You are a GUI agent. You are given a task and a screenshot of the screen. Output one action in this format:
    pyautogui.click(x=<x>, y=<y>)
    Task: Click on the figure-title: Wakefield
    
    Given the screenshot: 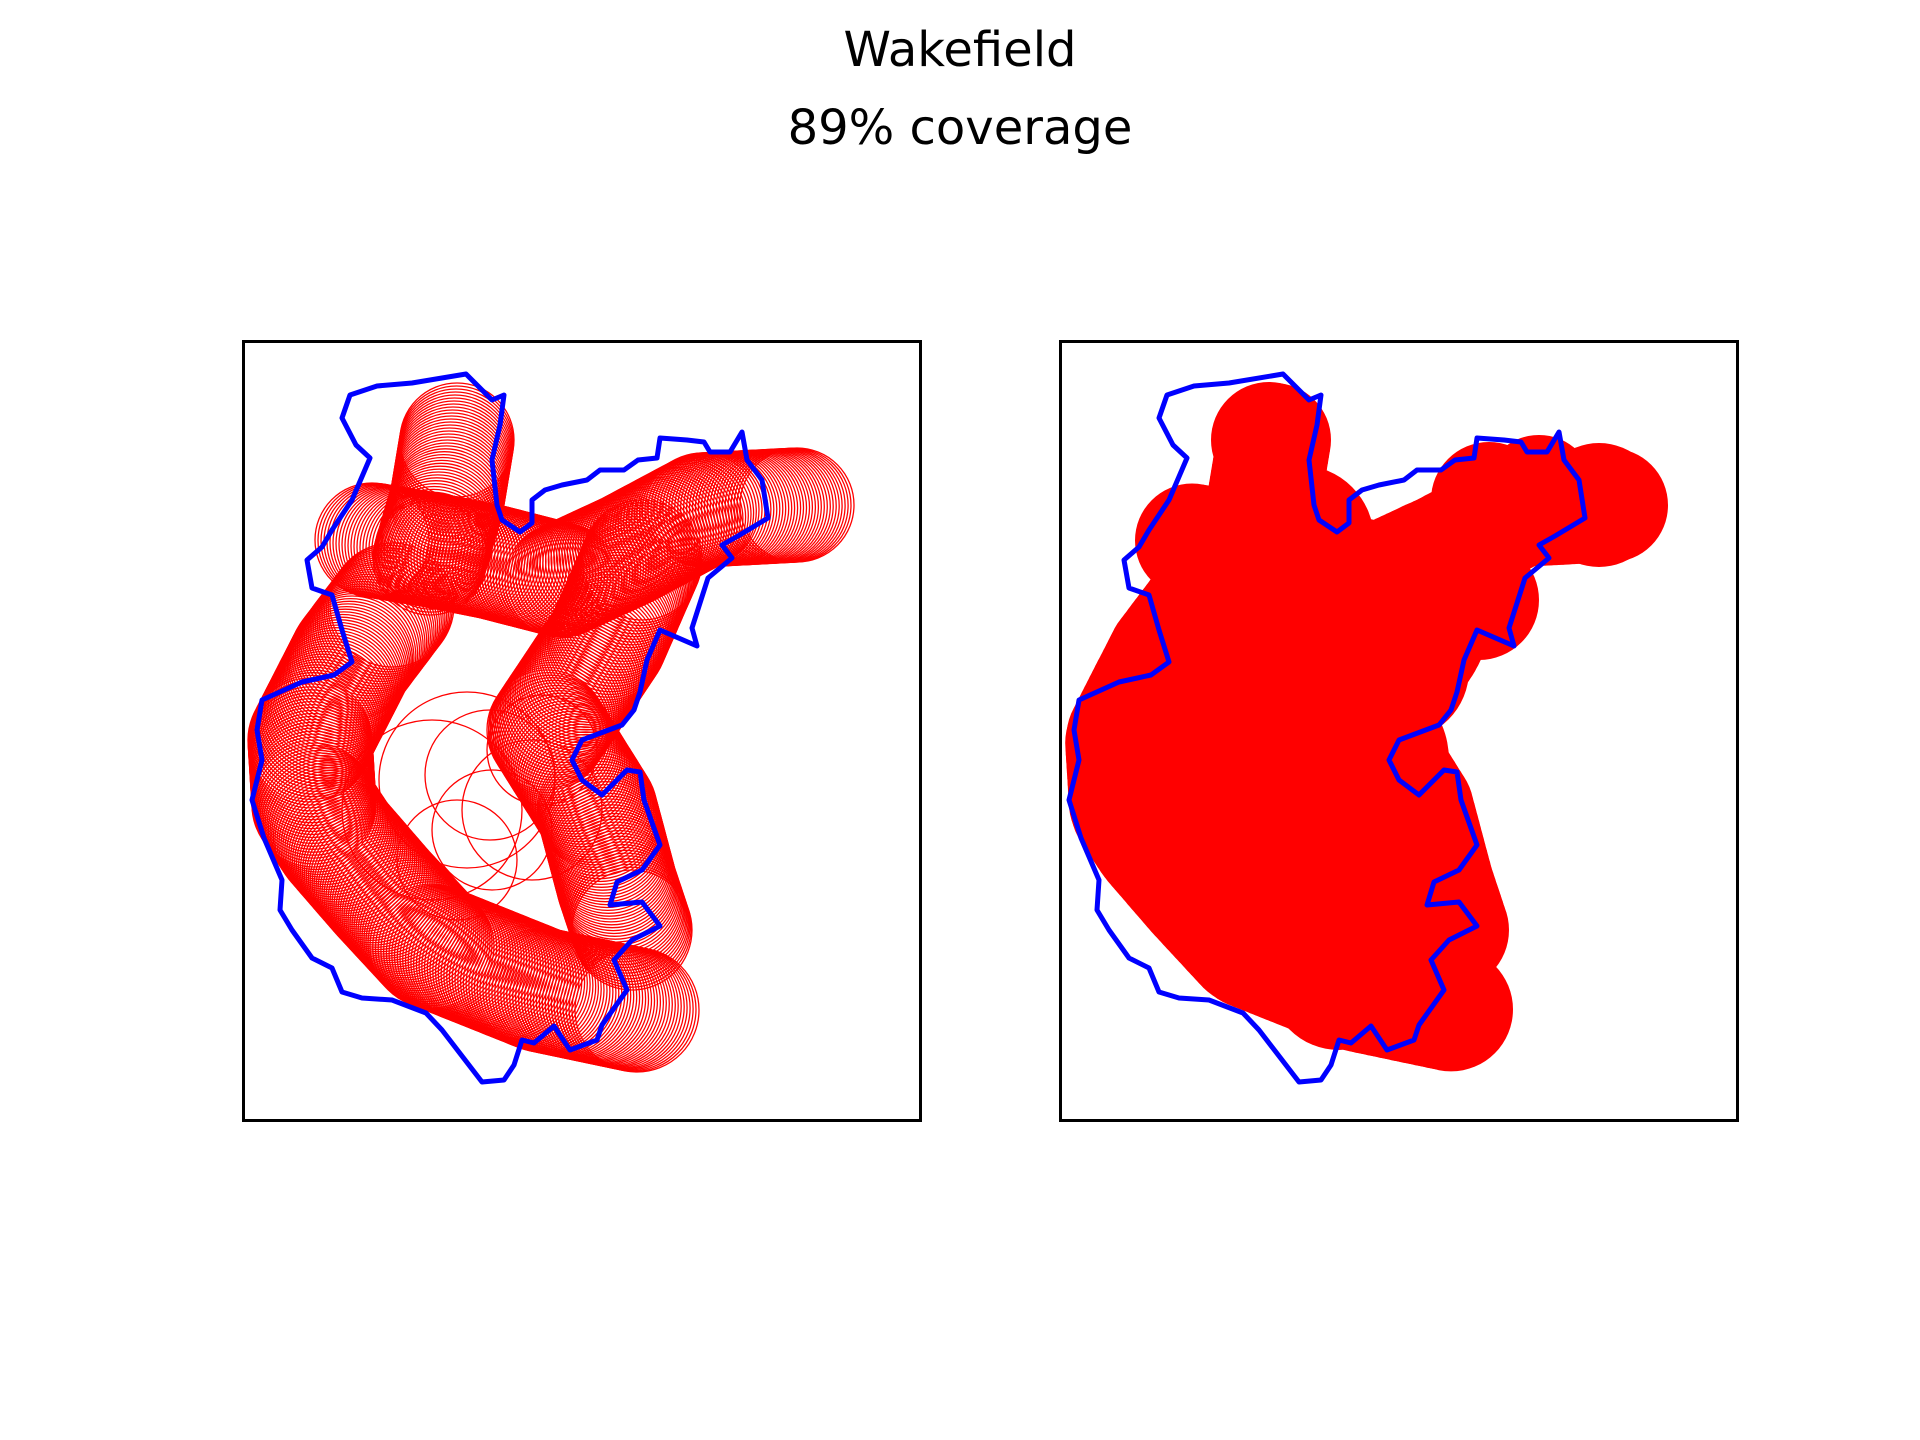 What is the action you would take?
    pyautogui.click(x=960, y=50)
    